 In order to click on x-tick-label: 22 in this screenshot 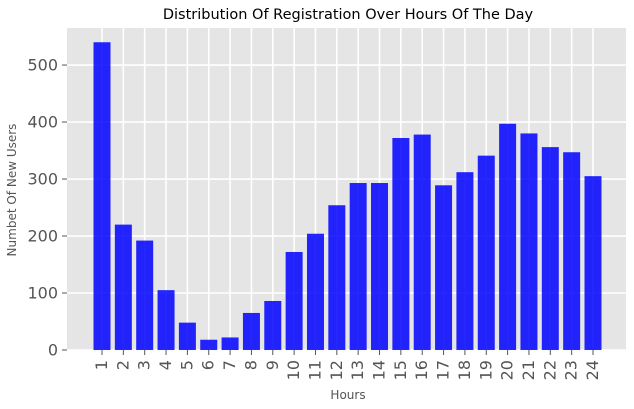, I will do `click(549, 370)`.